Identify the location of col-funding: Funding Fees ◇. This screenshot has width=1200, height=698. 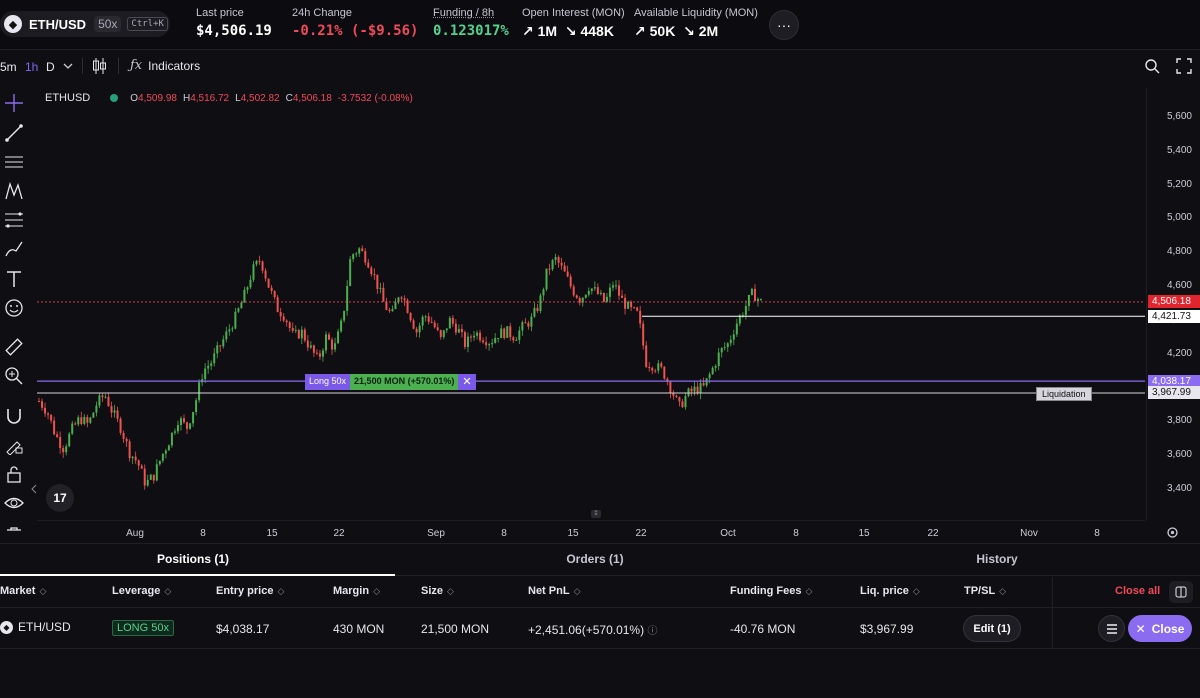
(771, 591).